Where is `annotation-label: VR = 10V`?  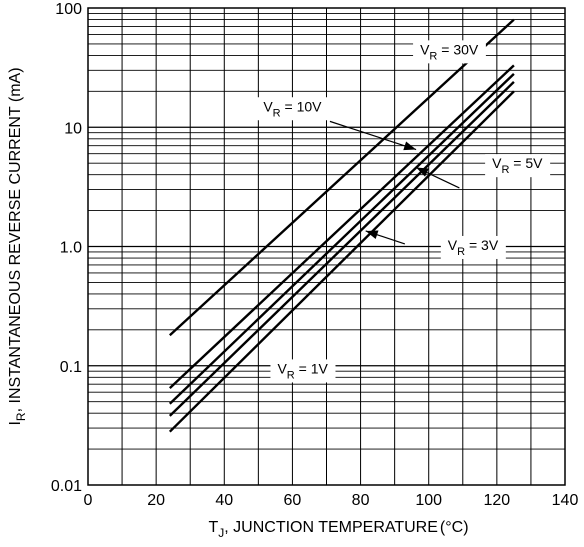 annotation-label: VR = 10V is located at coordinates (293, 109).